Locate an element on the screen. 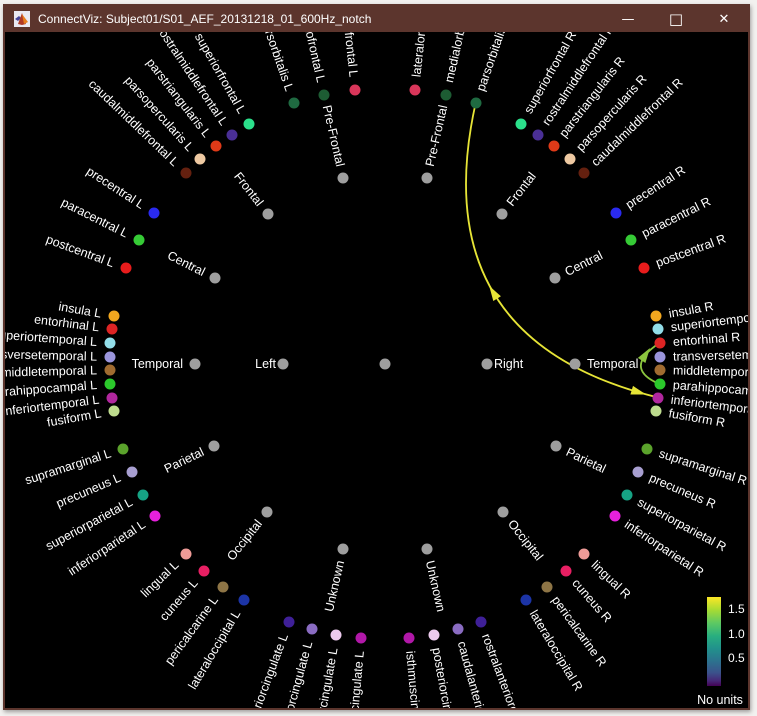 The image size is (757, 716). group-label: Occipital is located at coordinates (244, 540).